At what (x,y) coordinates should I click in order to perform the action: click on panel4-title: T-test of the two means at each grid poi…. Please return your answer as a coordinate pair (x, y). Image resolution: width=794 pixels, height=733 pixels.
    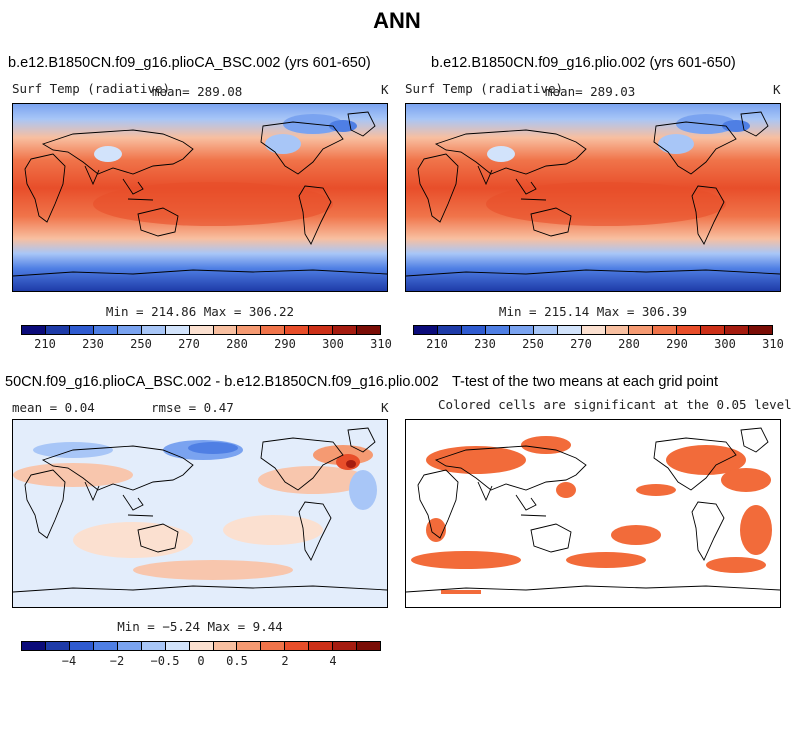
    Looking at the image, I should click on (585, 382).